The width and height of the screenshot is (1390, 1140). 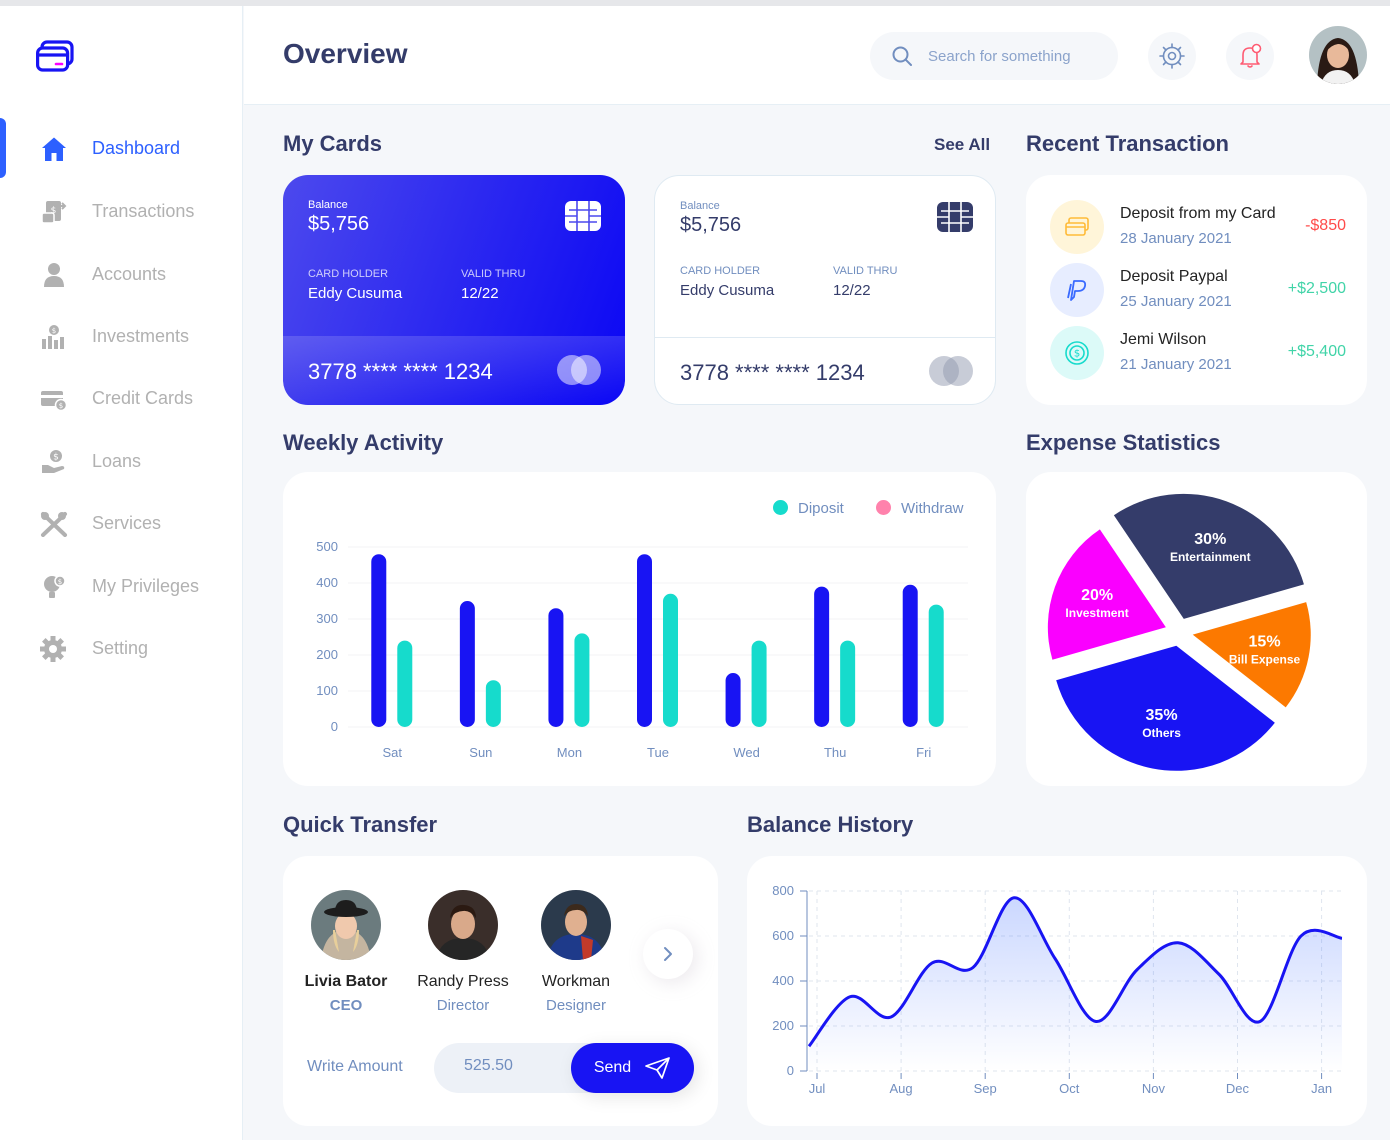 I want to click on sidebar-item-setting: Setting, so click(x=121, y=648).